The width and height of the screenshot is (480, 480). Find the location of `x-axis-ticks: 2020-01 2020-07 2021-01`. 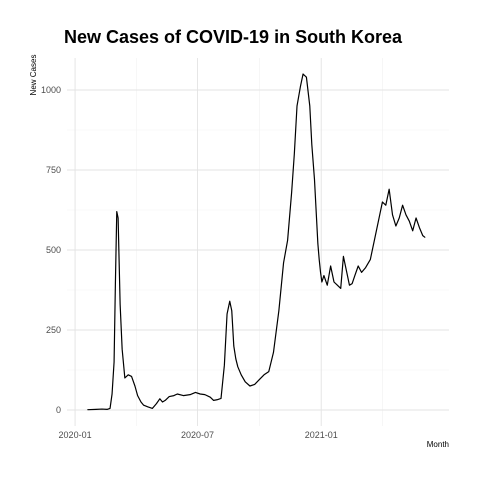

x-axis-ticks: 2020-01 2020-07 2021-01 is located at coordinates (198, 435).